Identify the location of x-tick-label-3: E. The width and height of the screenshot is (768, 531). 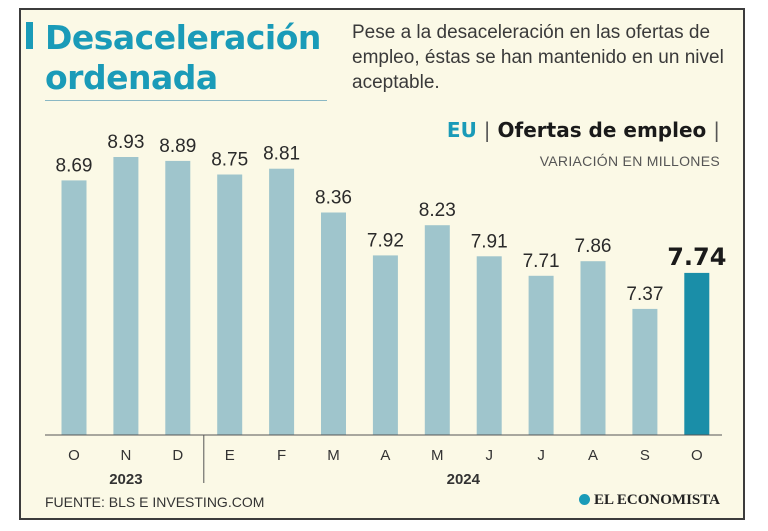
(230, 455).